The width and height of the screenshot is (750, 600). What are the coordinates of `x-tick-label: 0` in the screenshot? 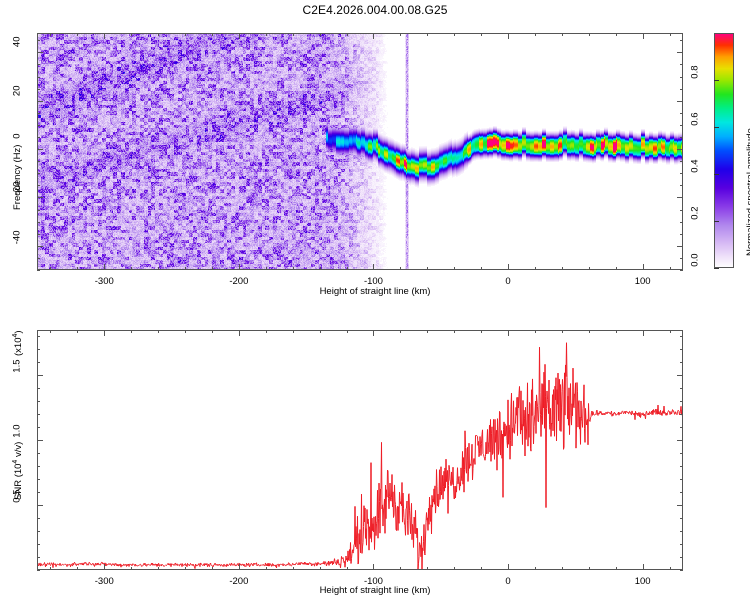 It's located at (508, 281).